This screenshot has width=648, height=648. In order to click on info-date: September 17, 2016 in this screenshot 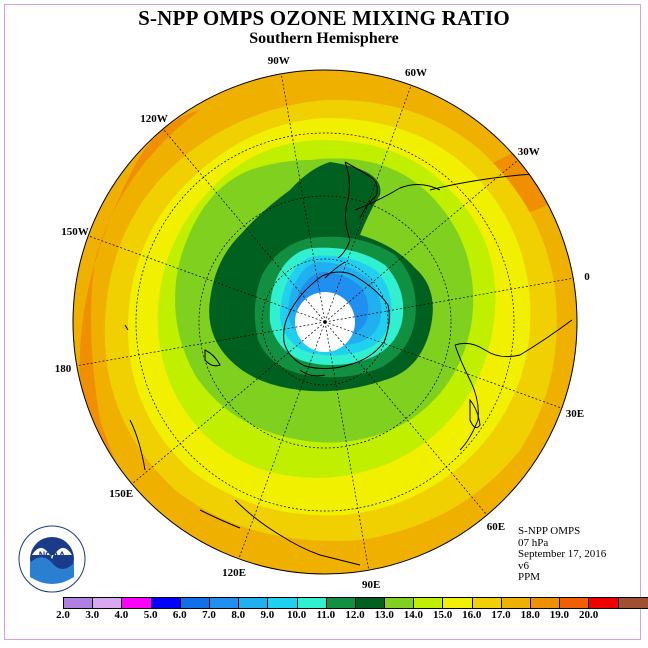, I will do `click(562, 554)`.